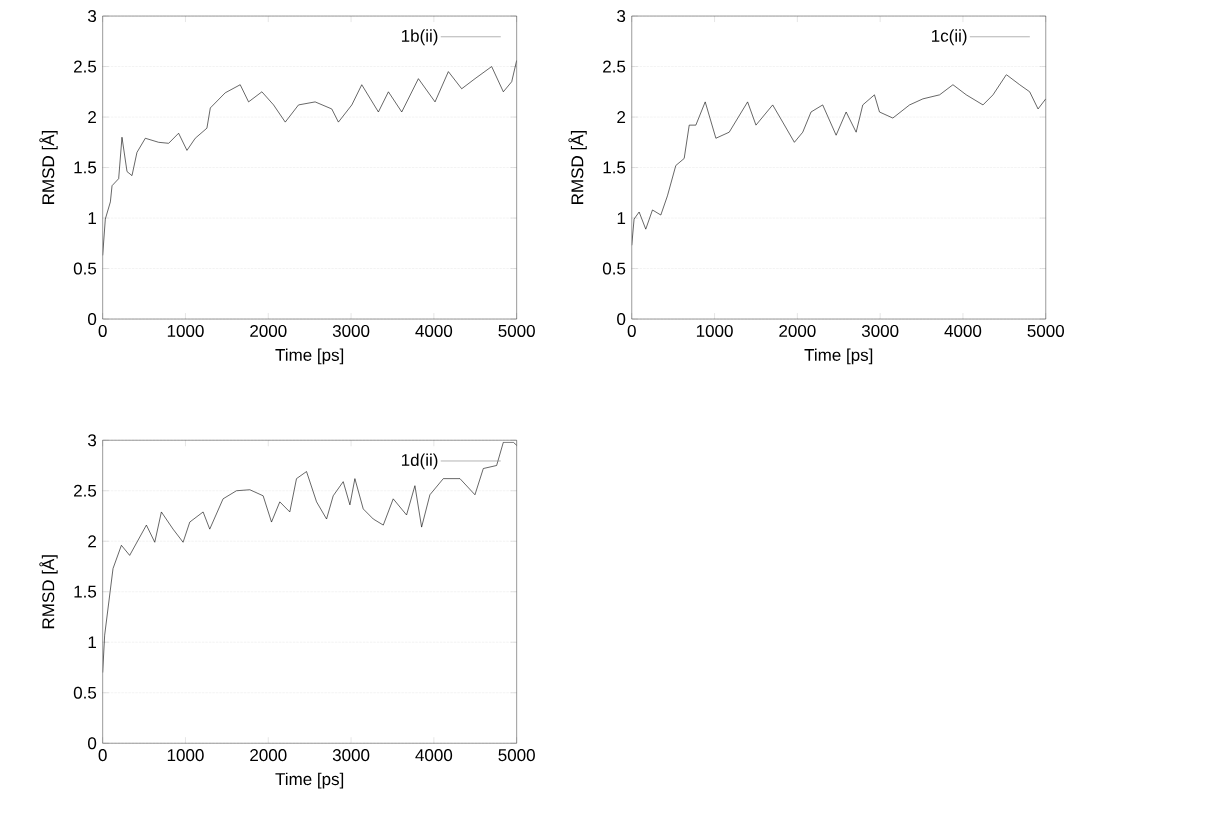  I want to click on series-label: 1b(ii), so click(419, 37).